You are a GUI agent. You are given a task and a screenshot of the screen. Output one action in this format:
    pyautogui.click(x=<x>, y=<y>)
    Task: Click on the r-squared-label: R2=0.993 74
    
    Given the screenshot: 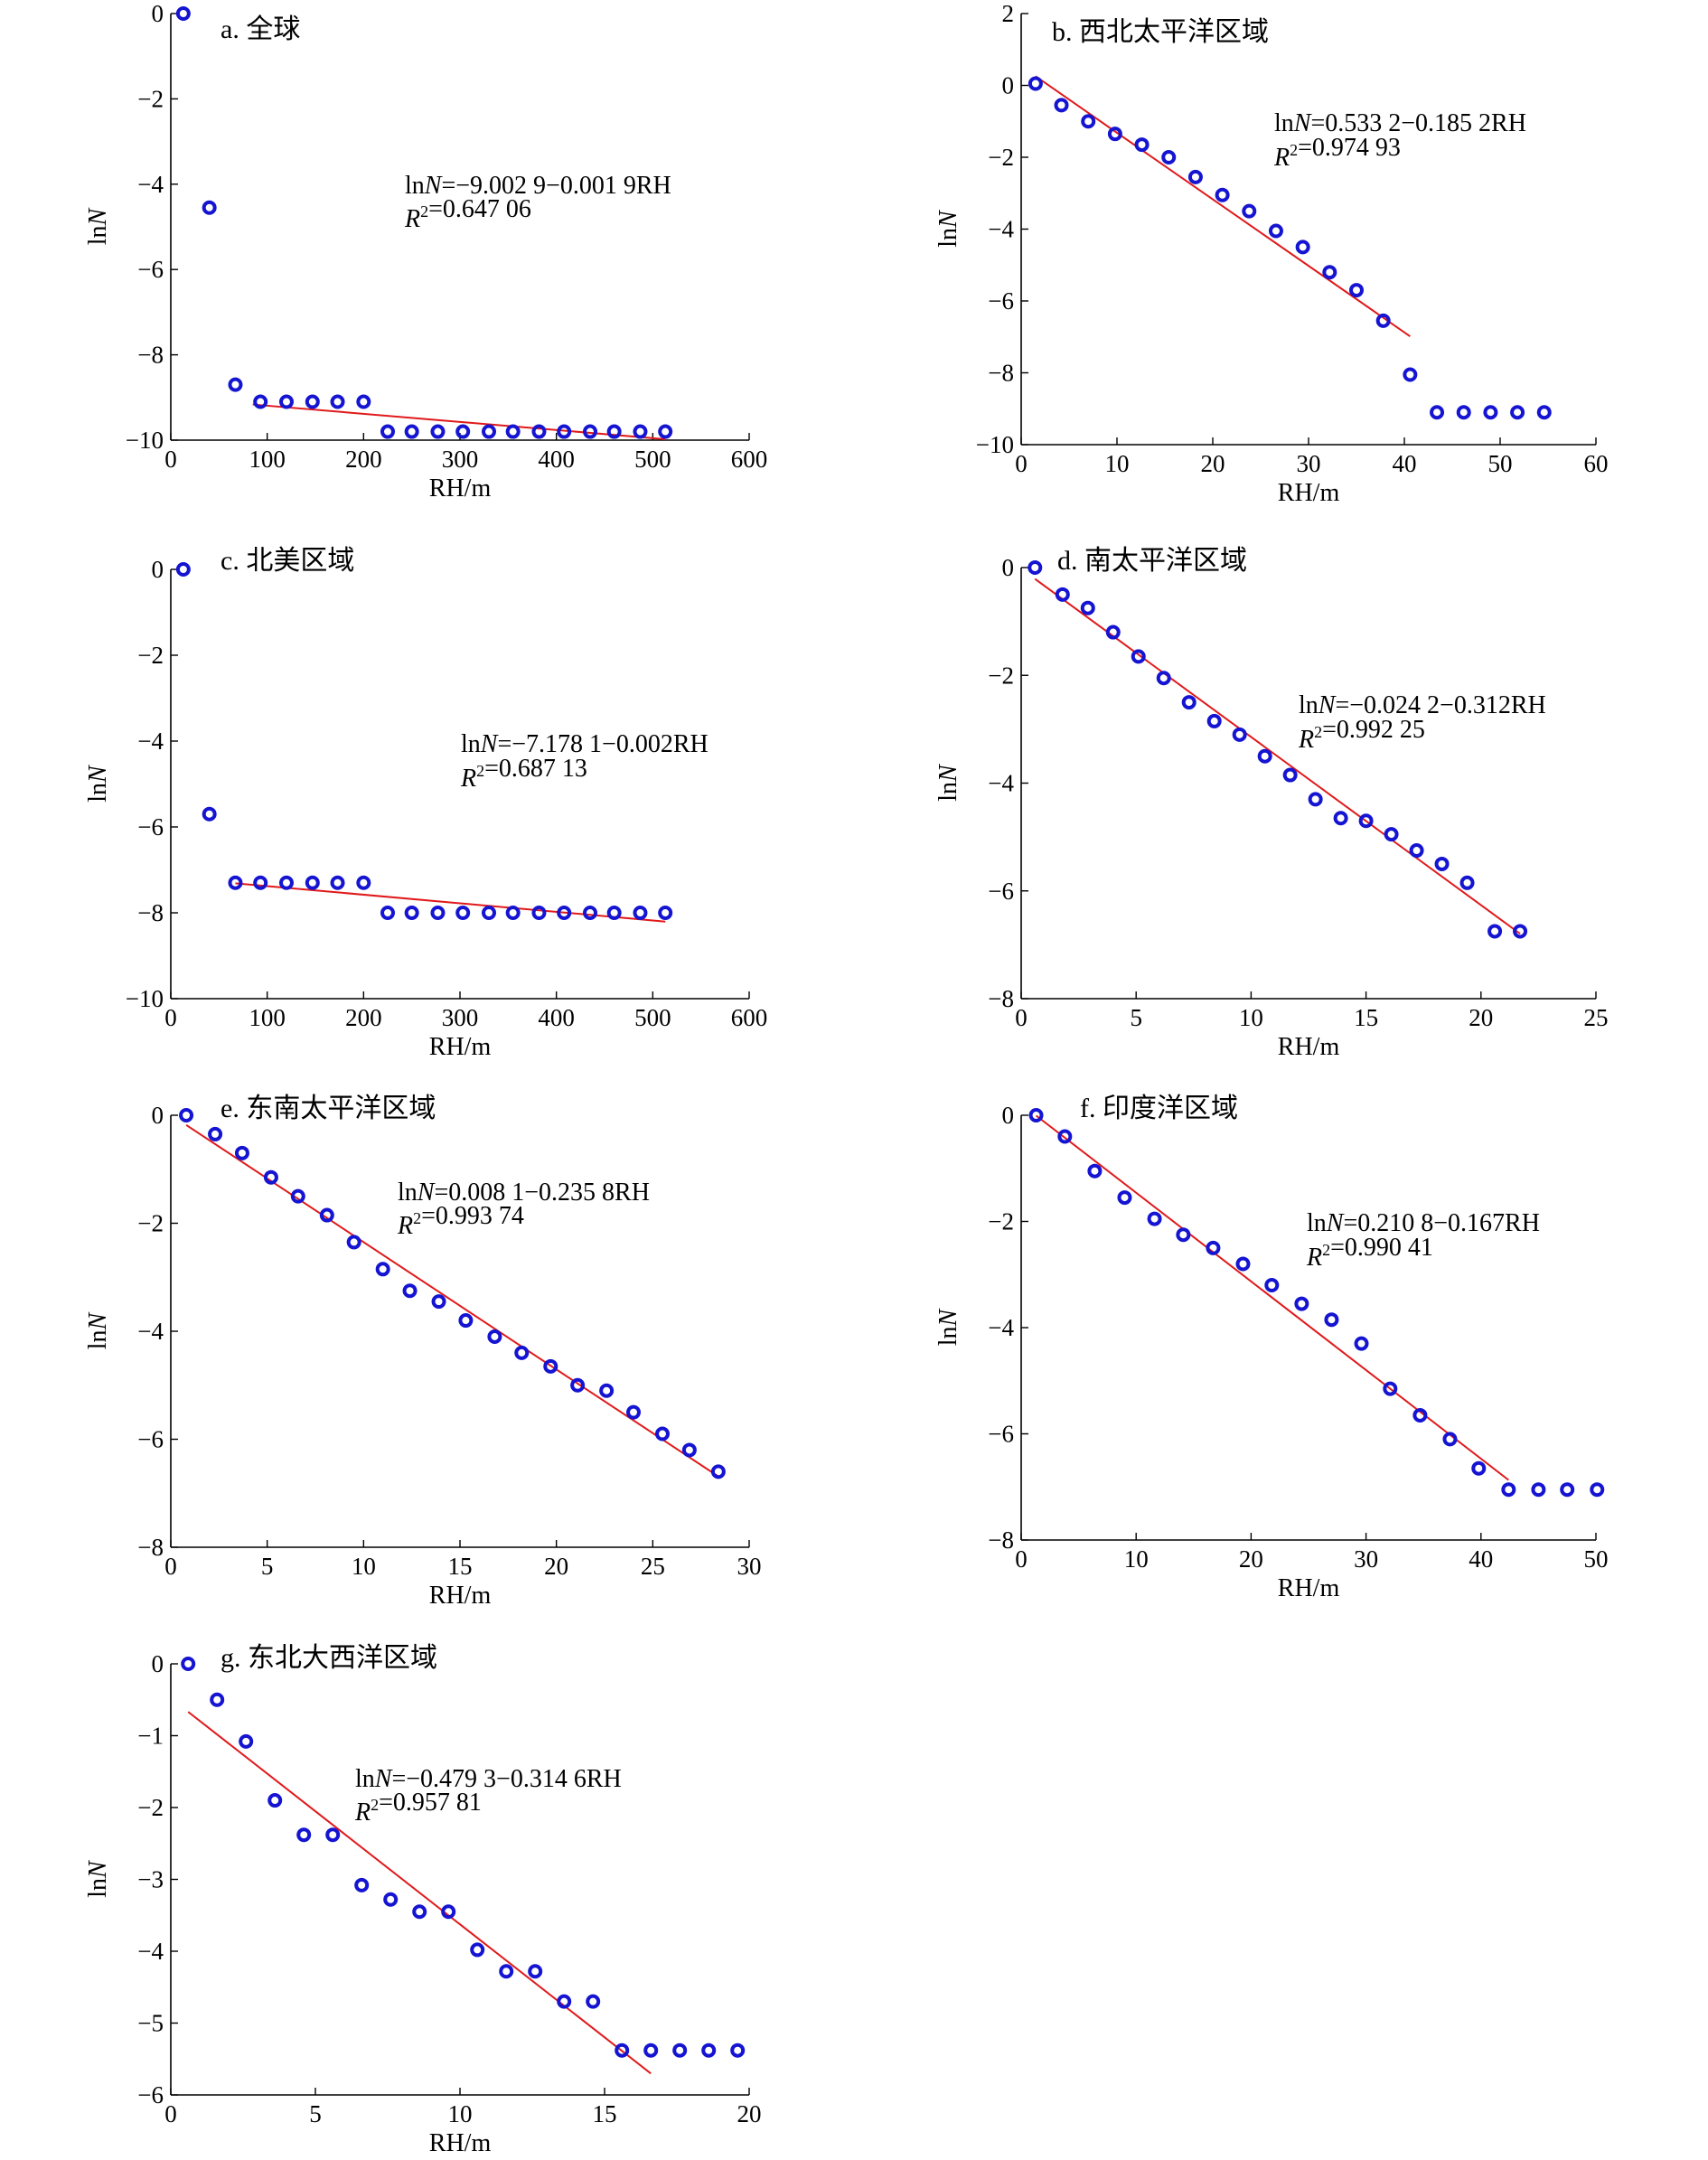 What is the action you would take?
    pyautogui.click(x=460, y=1221)
    